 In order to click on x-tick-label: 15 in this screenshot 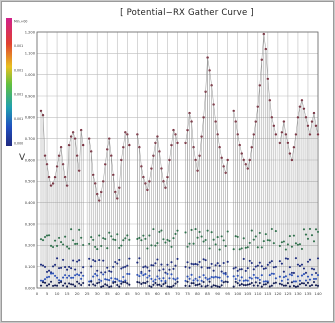, I will do `click(67, 293)`.